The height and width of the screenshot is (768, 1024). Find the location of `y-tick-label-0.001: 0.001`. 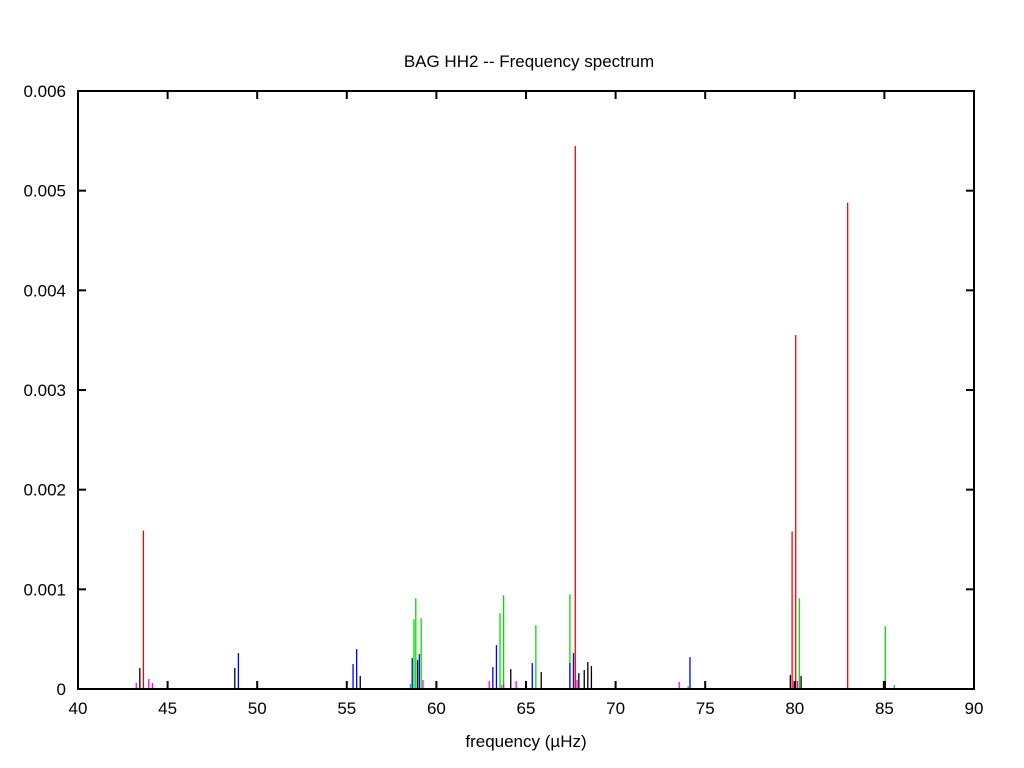

y-tick-label-0.001: 0.001 is located at coordinates (44, 589).